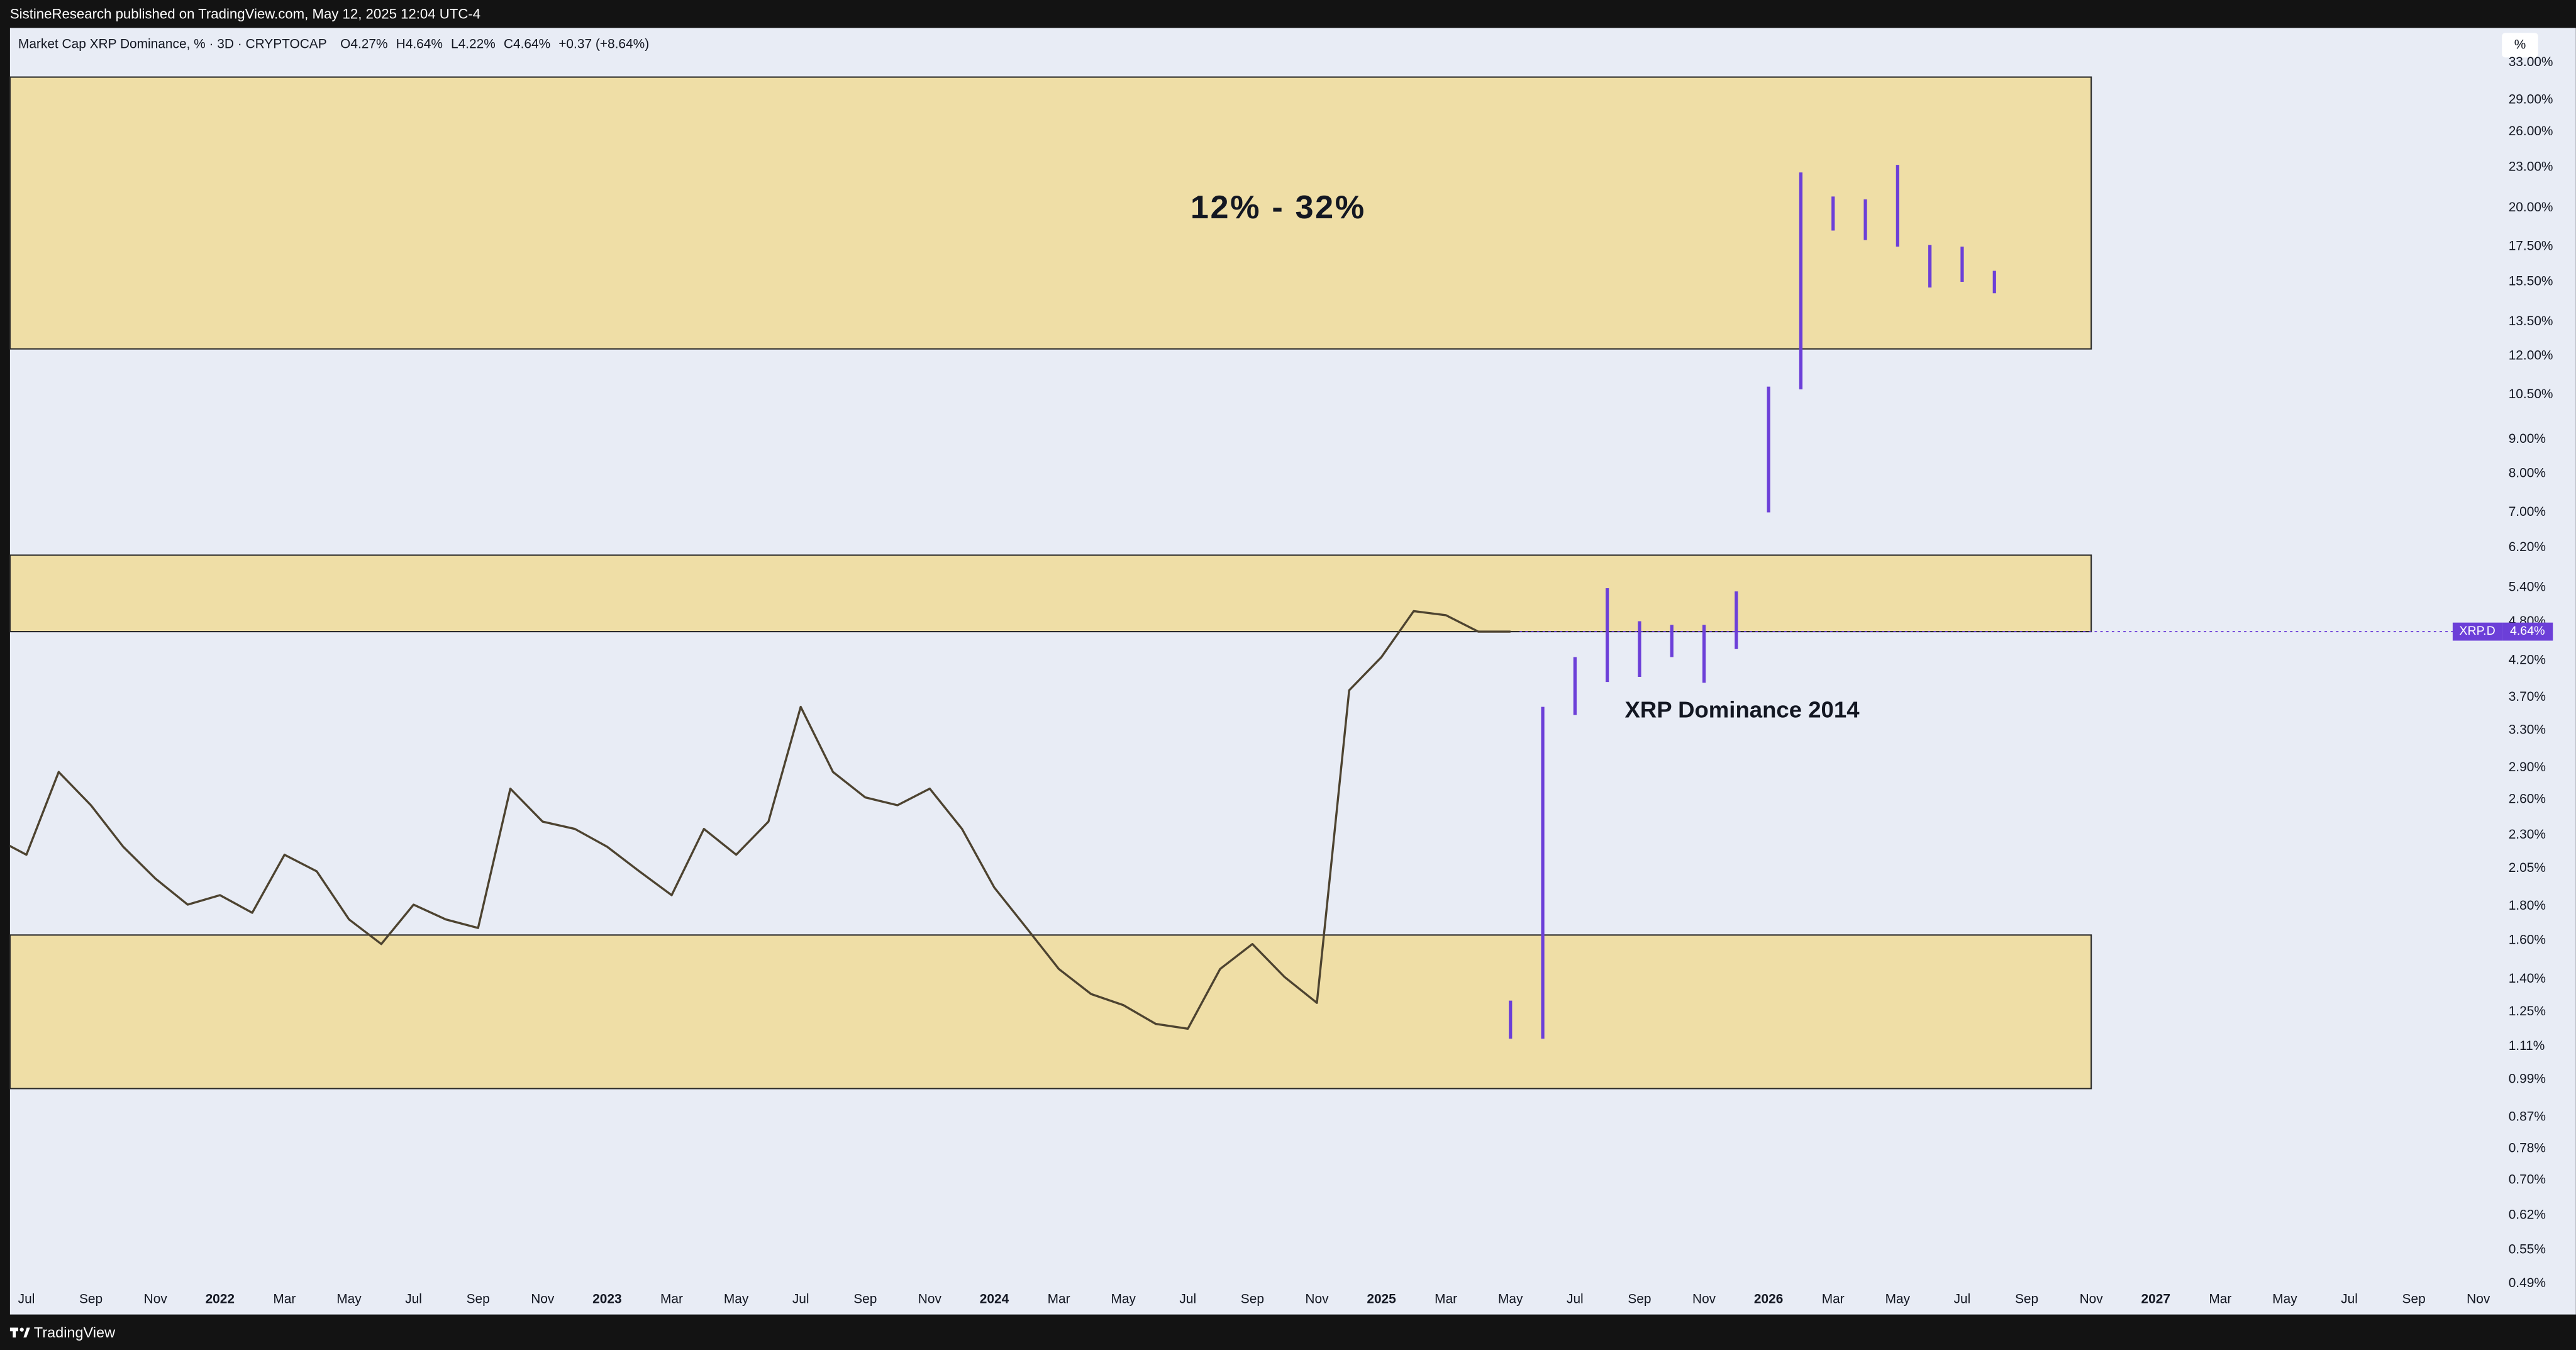 The width and height of the screenshot is (2576, 1350). Describe the element at coordinates (2527, 979) in the screenshot. I see `y-tick-label: 1.40%` at that location.